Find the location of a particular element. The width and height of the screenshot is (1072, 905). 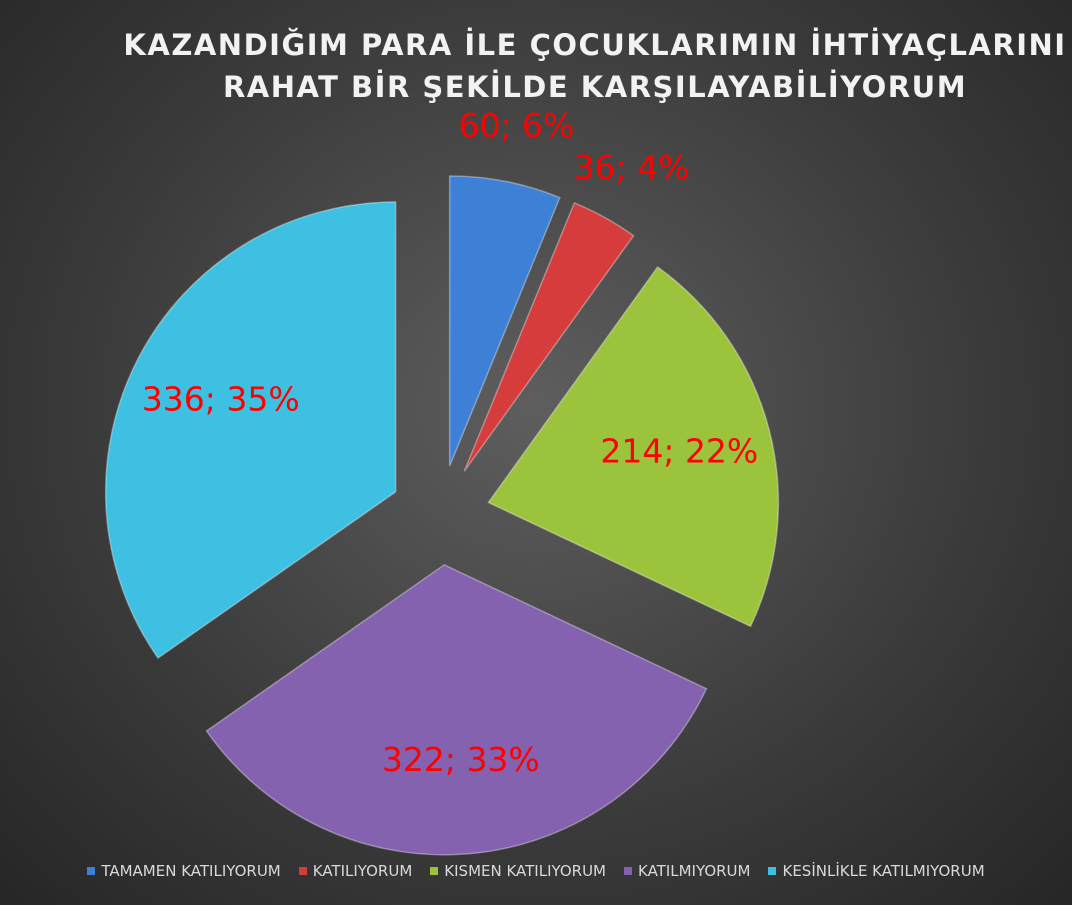

legend-item: TAMAMEN KATILIYORUM is located at coordinates (184, 871).